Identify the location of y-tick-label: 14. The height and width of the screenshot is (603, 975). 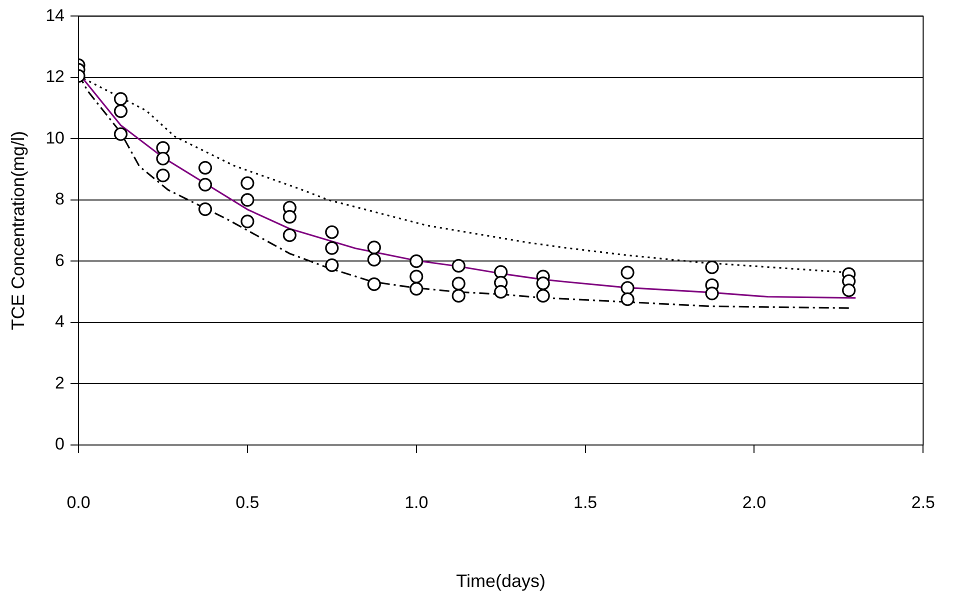
(55, 15).